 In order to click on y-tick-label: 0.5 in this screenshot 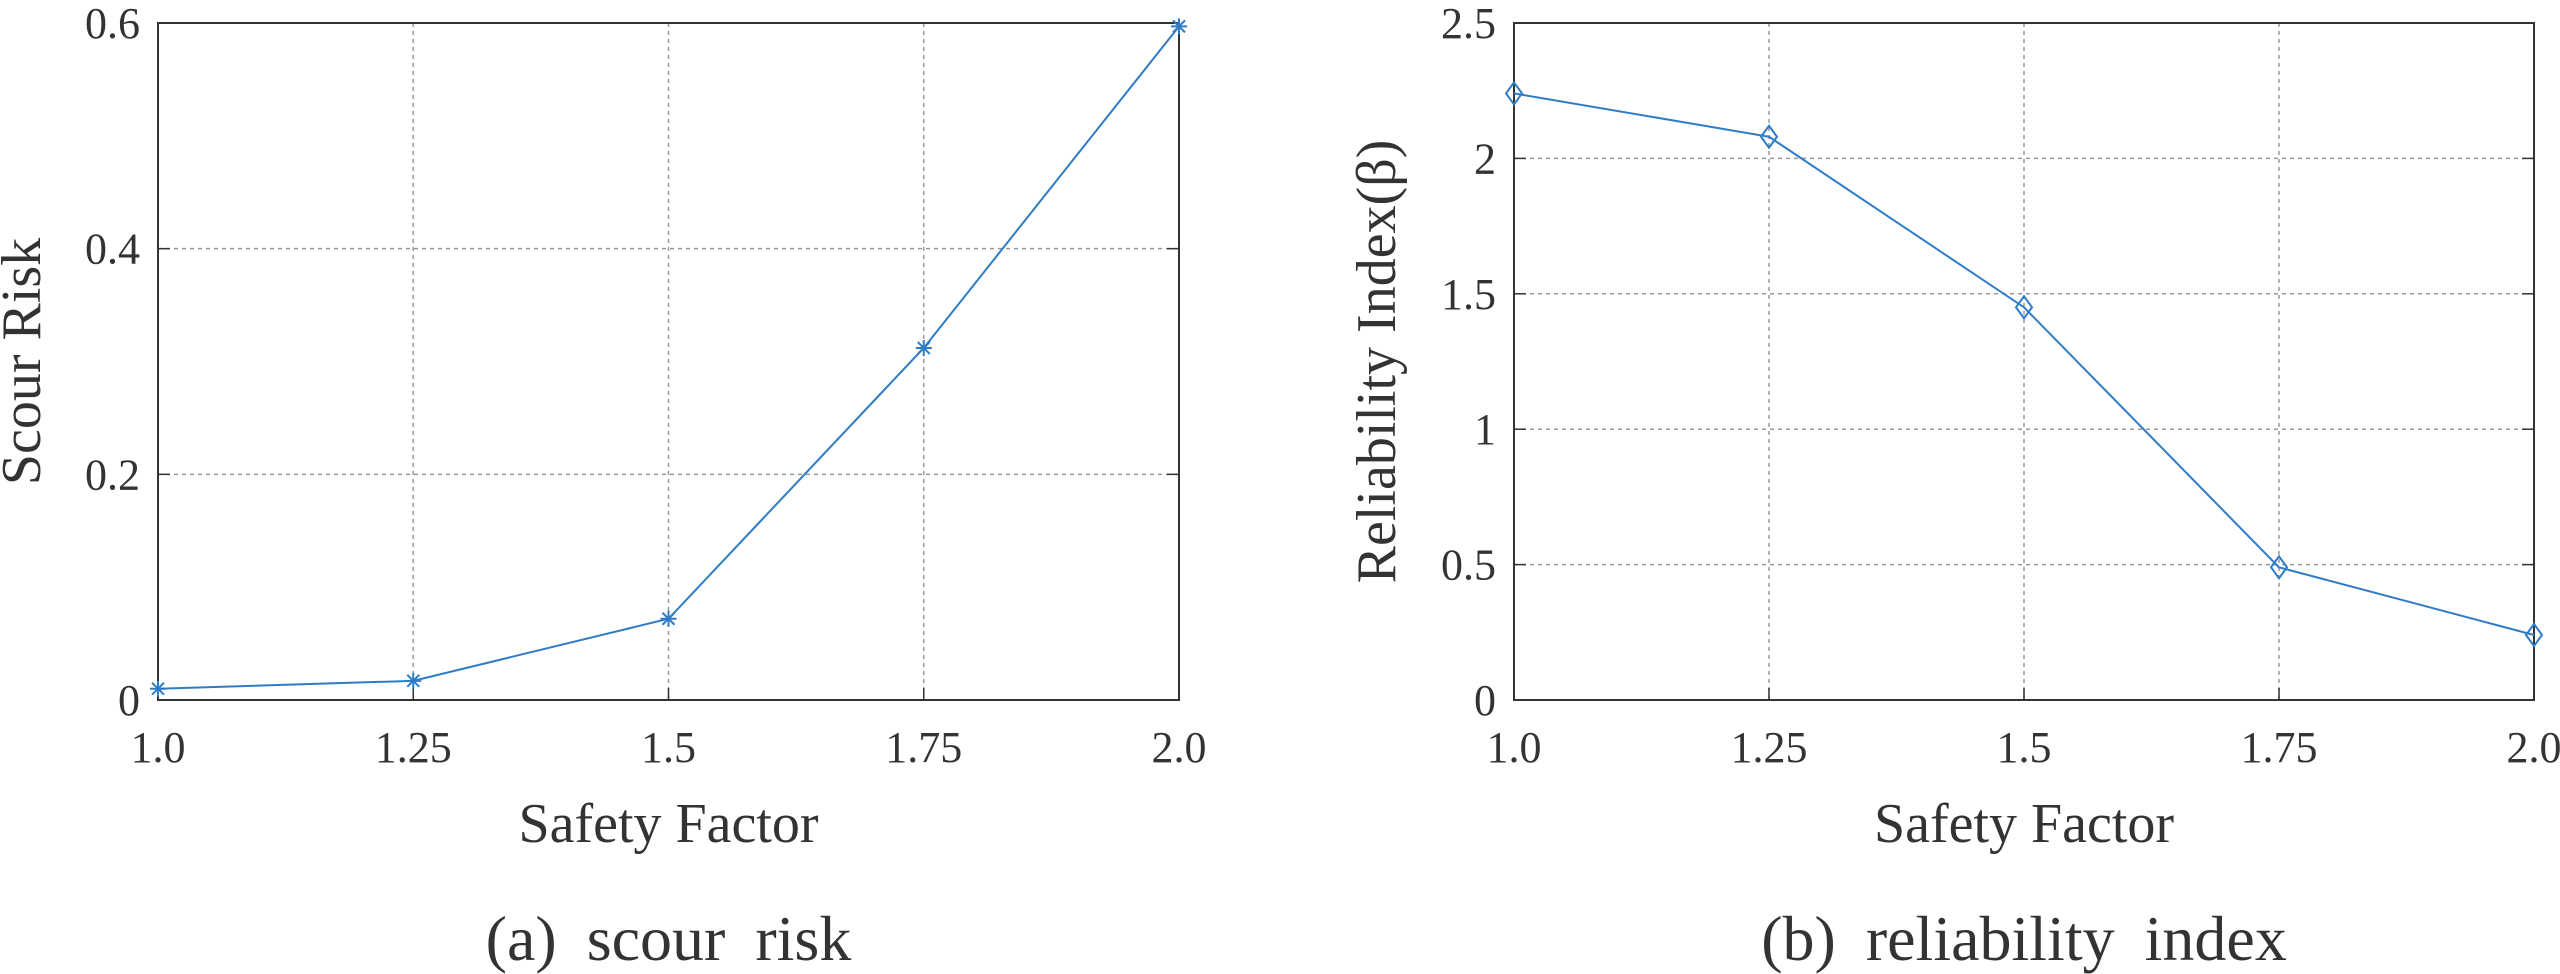, I will do `click(1468, 565)`.